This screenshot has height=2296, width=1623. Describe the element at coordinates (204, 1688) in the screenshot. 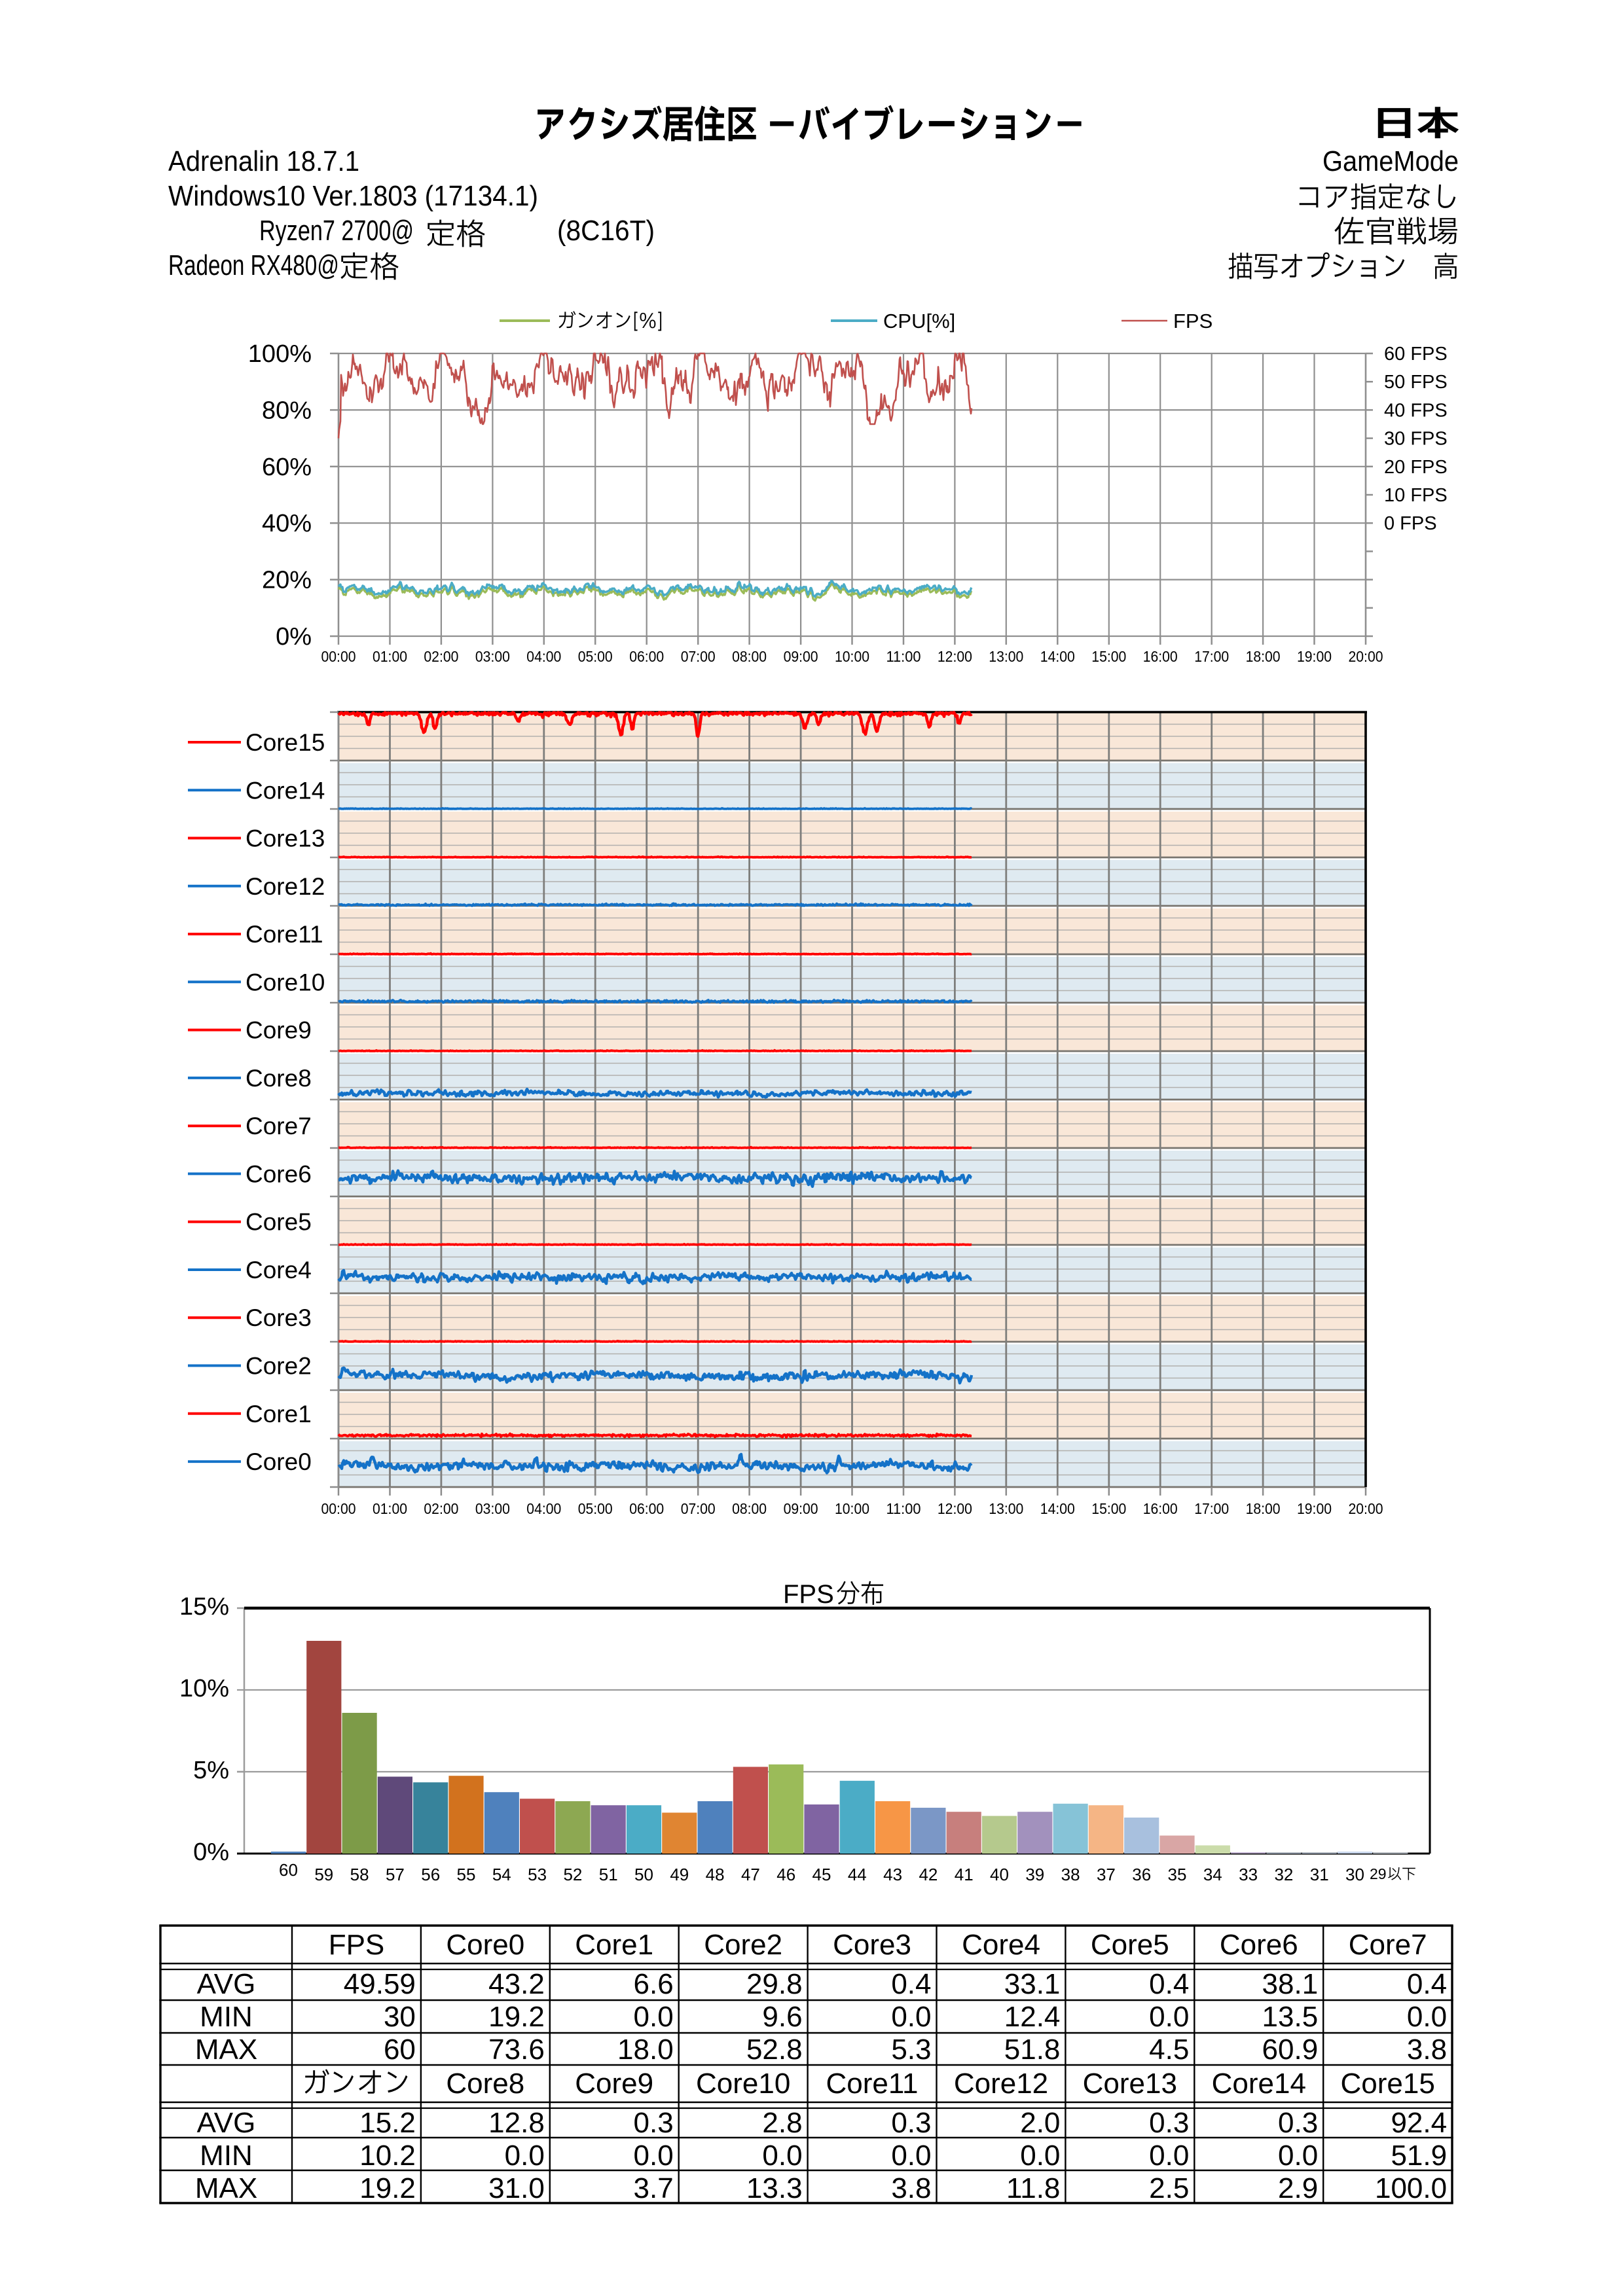

I see `svg-text: 10%` at that location.